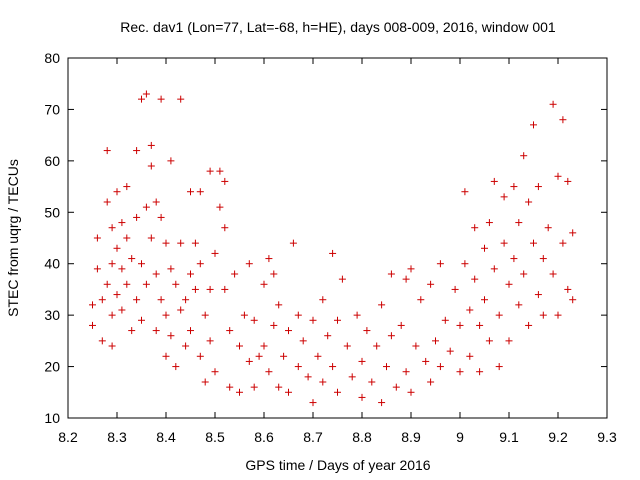 The image size is (640, 480). Describe the element at coordinates (13, 238) in the screenshot. I see `y-axis-label: STEC from uqrg / TECUs` at that location.